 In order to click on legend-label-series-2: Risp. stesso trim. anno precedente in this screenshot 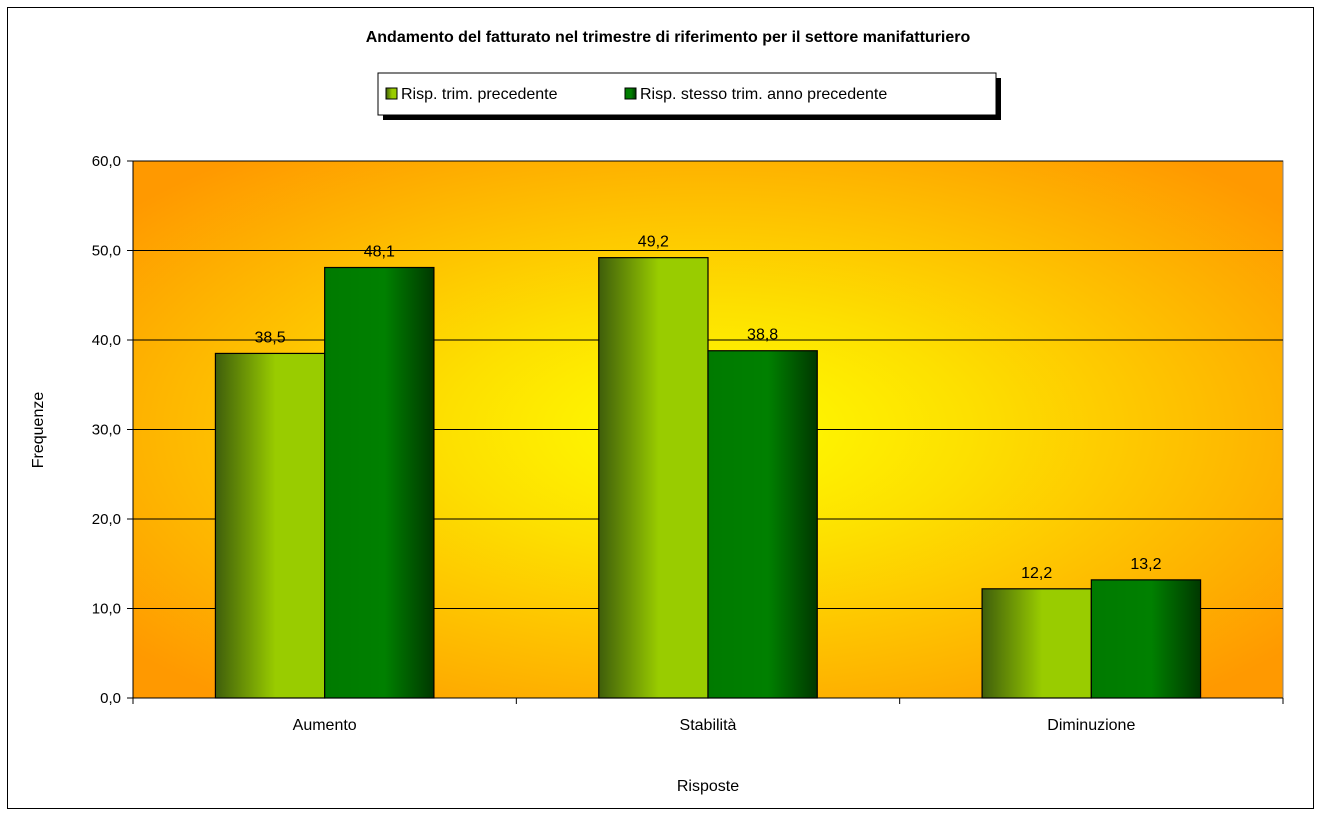, I will do `click(763, 94)`.